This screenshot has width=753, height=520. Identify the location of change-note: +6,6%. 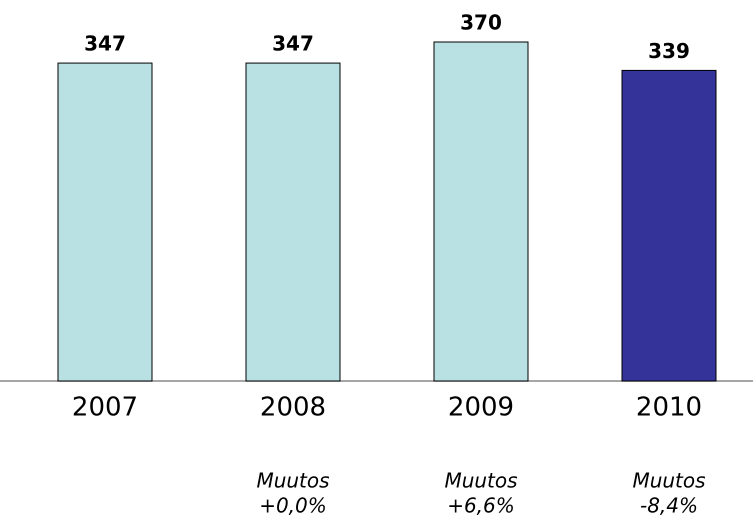
(481, 506).